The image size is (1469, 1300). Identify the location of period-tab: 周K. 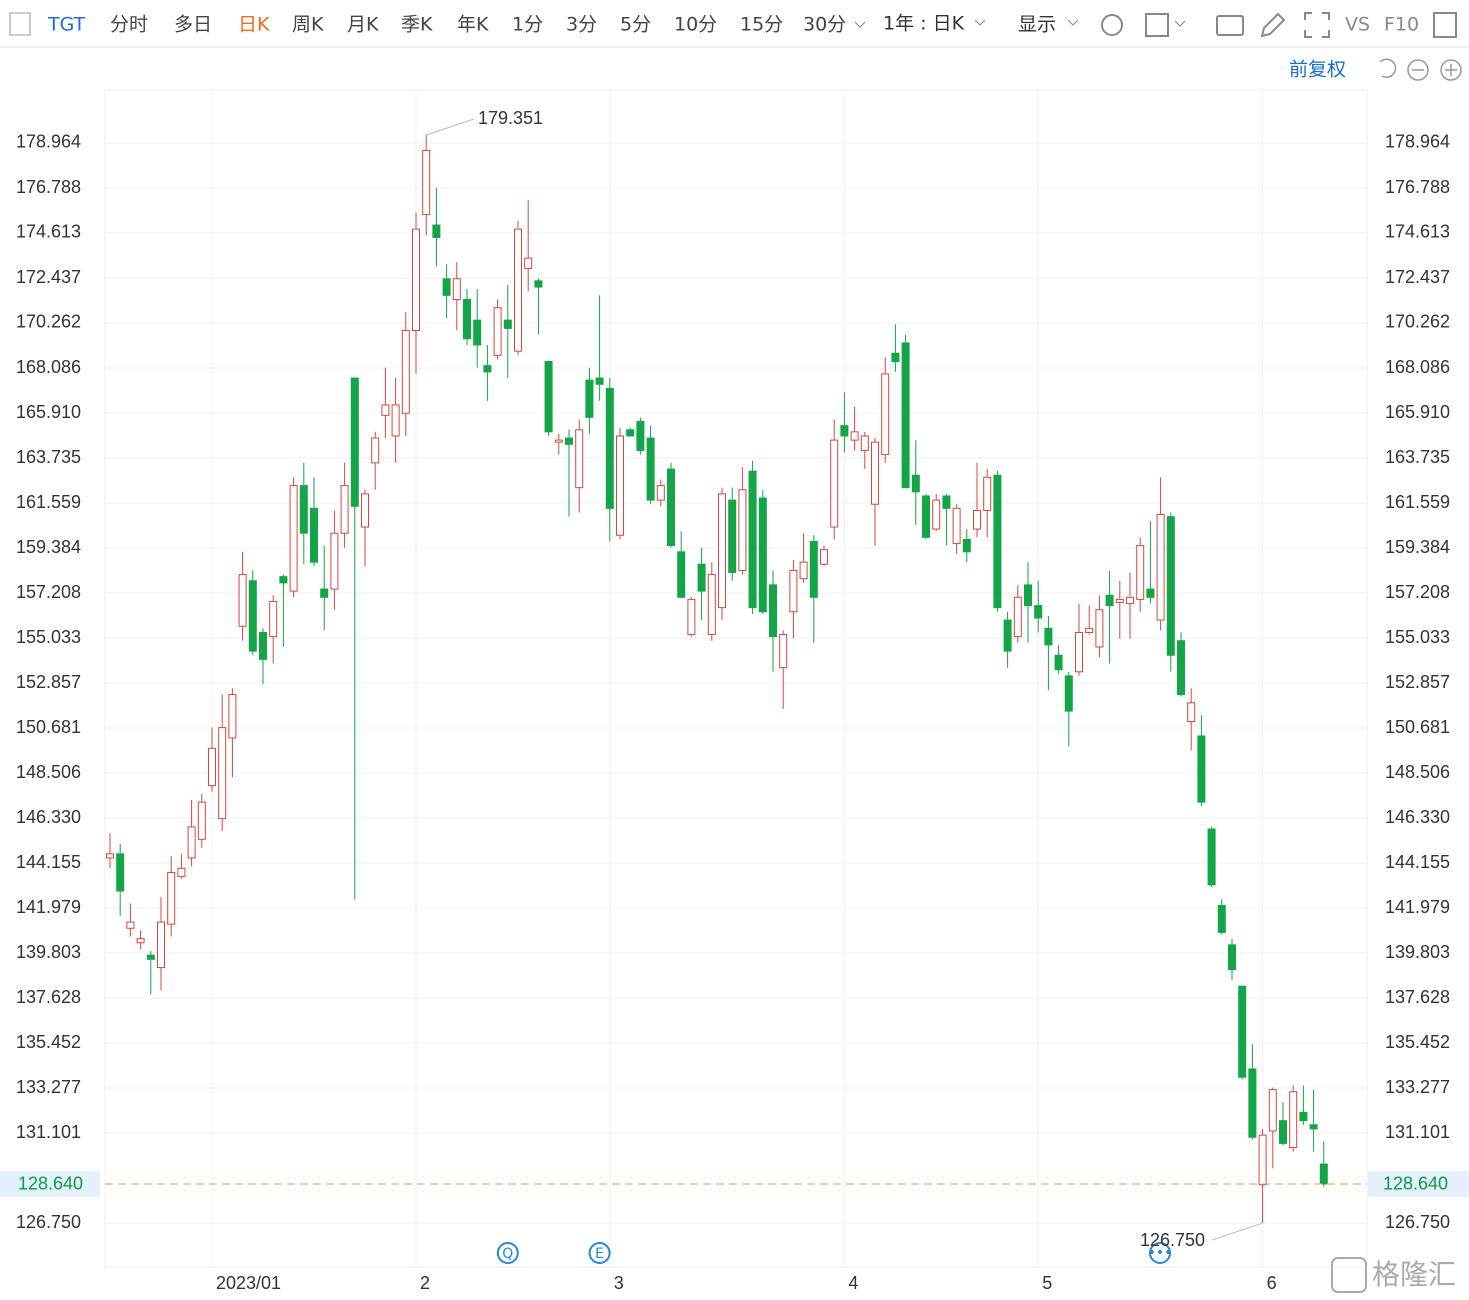
(308, 25).